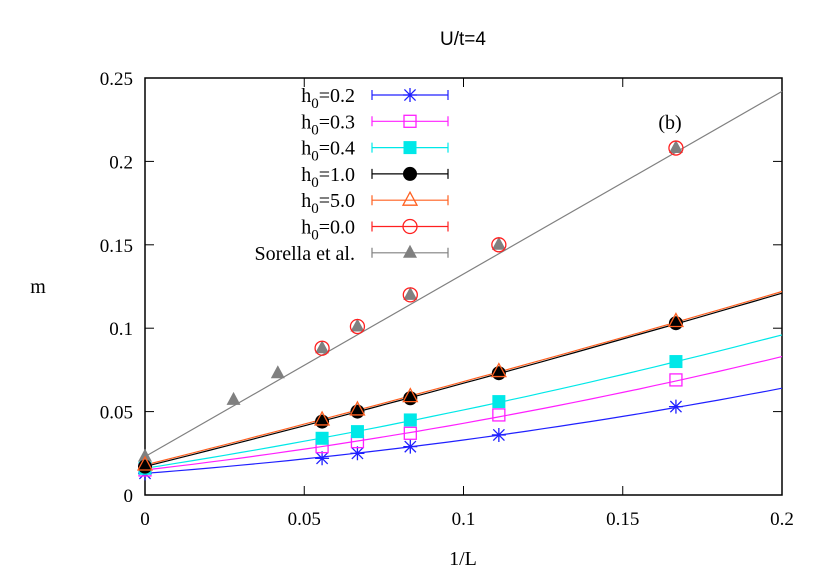 Image resolution: width=830 pixels, height=580 pixels. Describe the element at coordinates (328, 151) in the screenshot. I see `legend-label: h0=0.4` at that location.